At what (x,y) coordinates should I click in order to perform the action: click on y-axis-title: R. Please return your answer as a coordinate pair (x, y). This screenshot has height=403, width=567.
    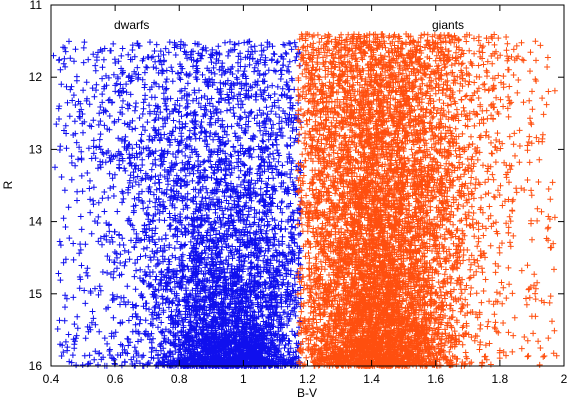
    Looking at the image, I should click on (8, 184).